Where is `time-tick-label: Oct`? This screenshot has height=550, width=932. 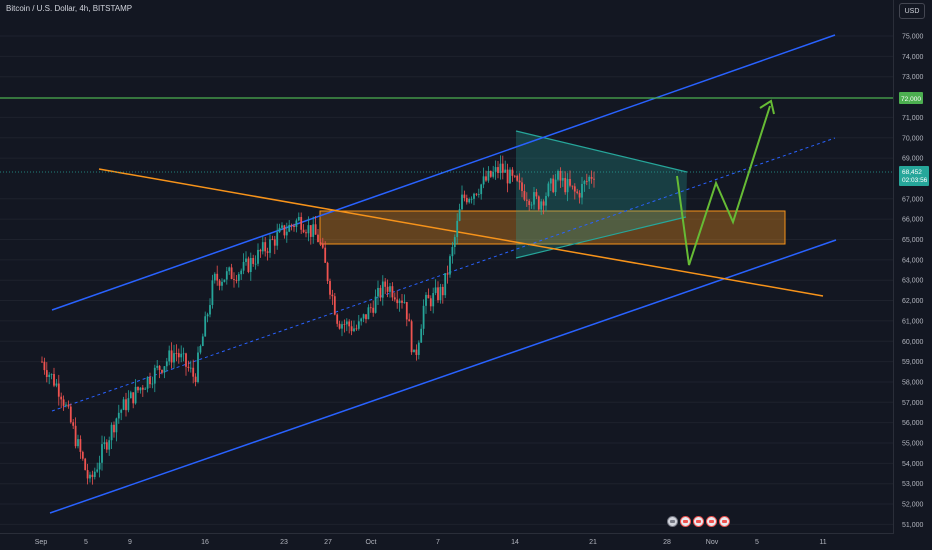 time-tick-label: Oct is located at coordinates (371, 542).